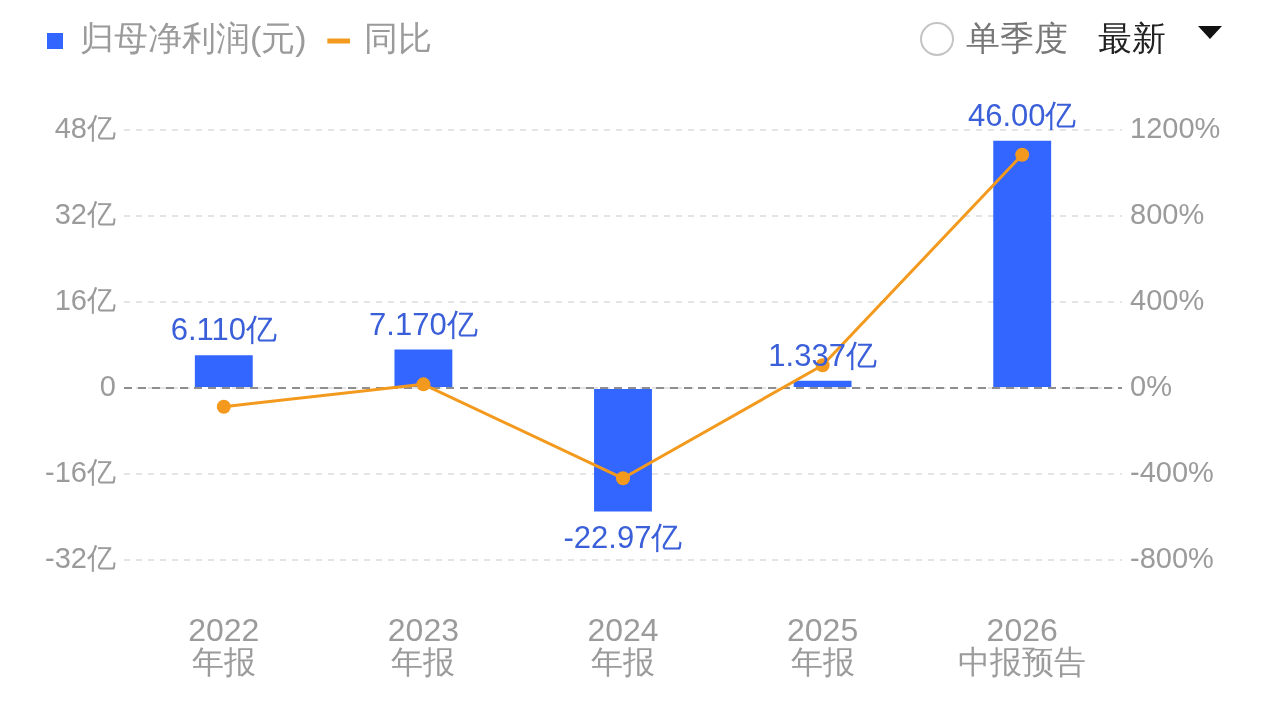 This screenshot has width=1268, height=706. Describe the element at coordinates (224, 645) in the screenshot. I see `x-tick-label: 2022 年报` at that location.